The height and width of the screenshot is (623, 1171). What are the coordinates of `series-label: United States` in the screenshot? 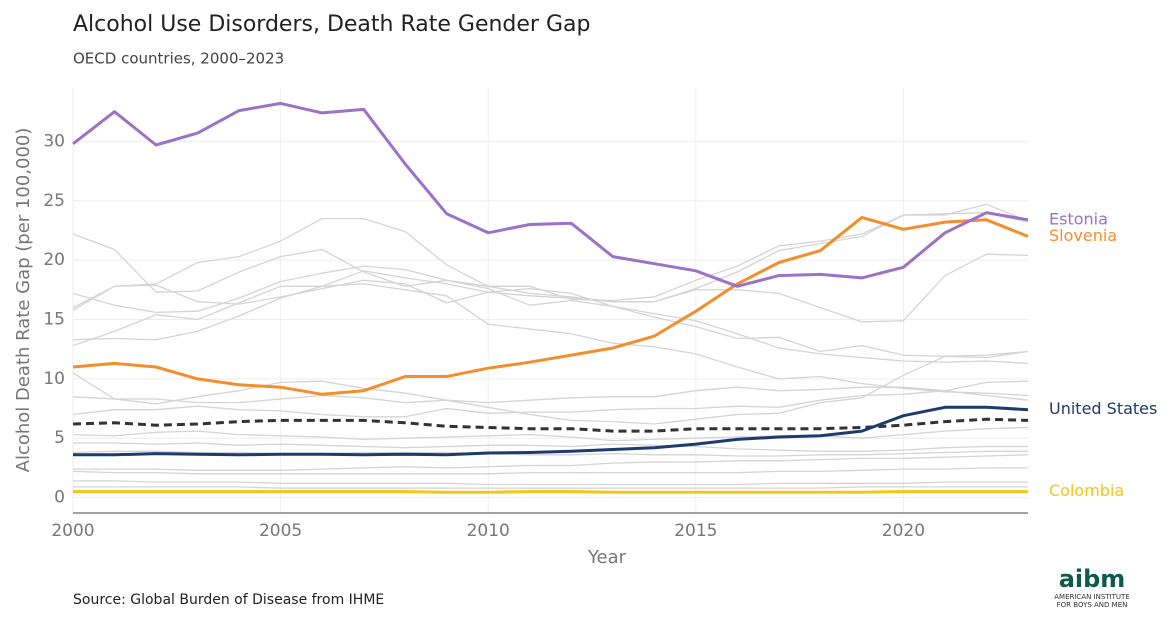 It's located at (1103, 408).